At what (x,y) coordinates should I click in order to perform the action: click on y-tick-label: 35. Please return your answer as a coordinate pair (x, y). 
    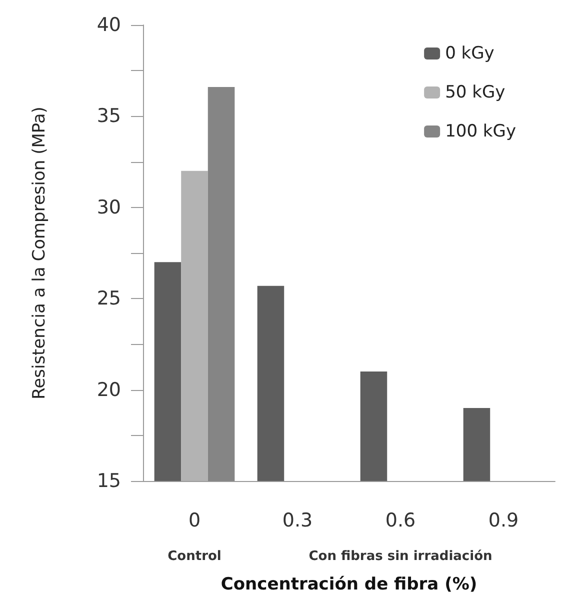
    Looking at the image, I should click on (108, 116).